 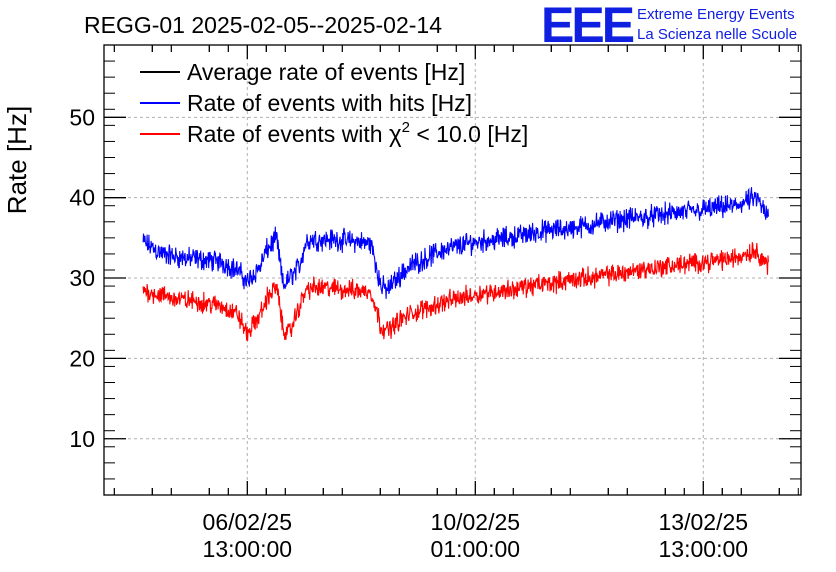 What do you see at coordinates (329, 103) in the screenshot?
I see `legend-label-hits: Rate of events with hits [Hz]` at bounding box center [329, 103].